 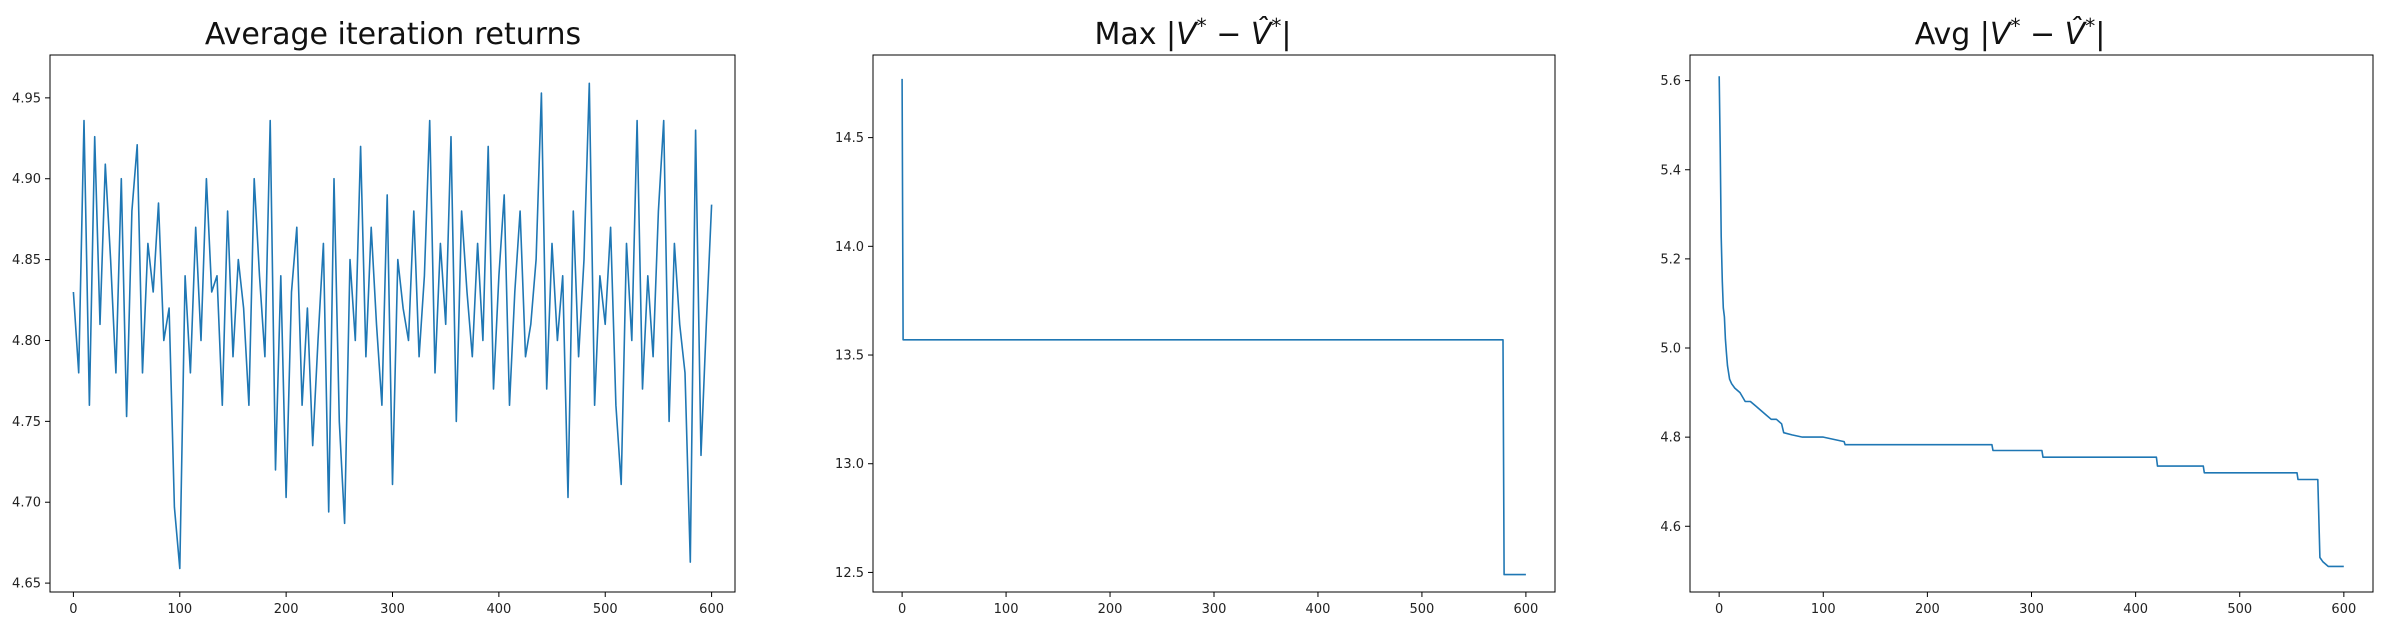 I want to click on y-tick-label: 4.6, so click(x=1670, y=527).